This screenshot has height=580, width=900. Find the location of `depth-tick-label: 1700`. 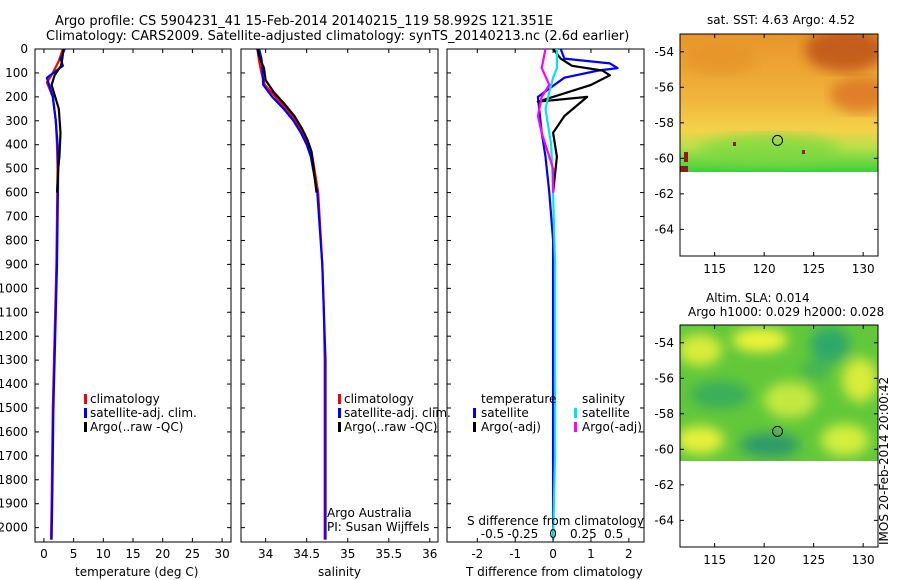

depth-tick-label: 1700 is located at coordinates (14, 456).